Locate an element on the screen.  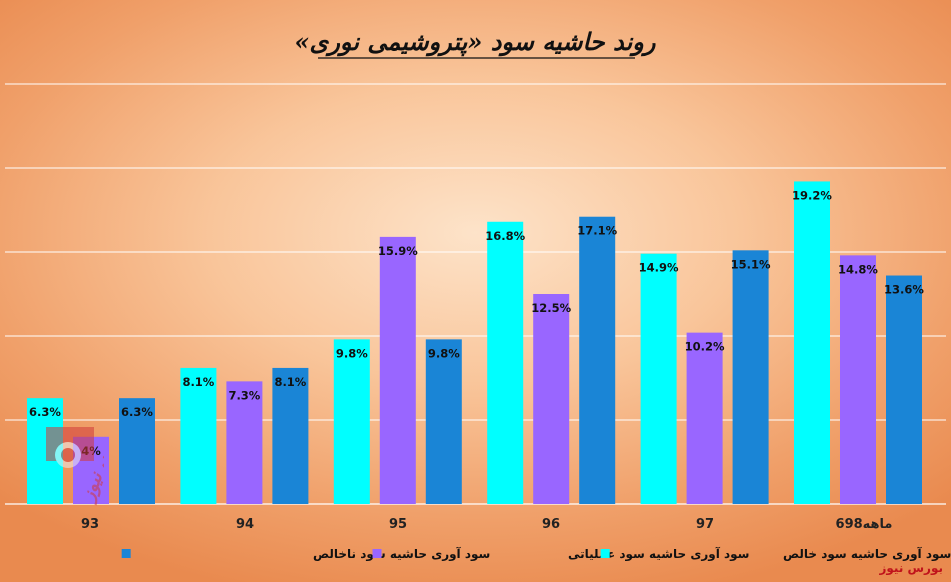
data-label: 12.5% is located at coordinates (551, 308).